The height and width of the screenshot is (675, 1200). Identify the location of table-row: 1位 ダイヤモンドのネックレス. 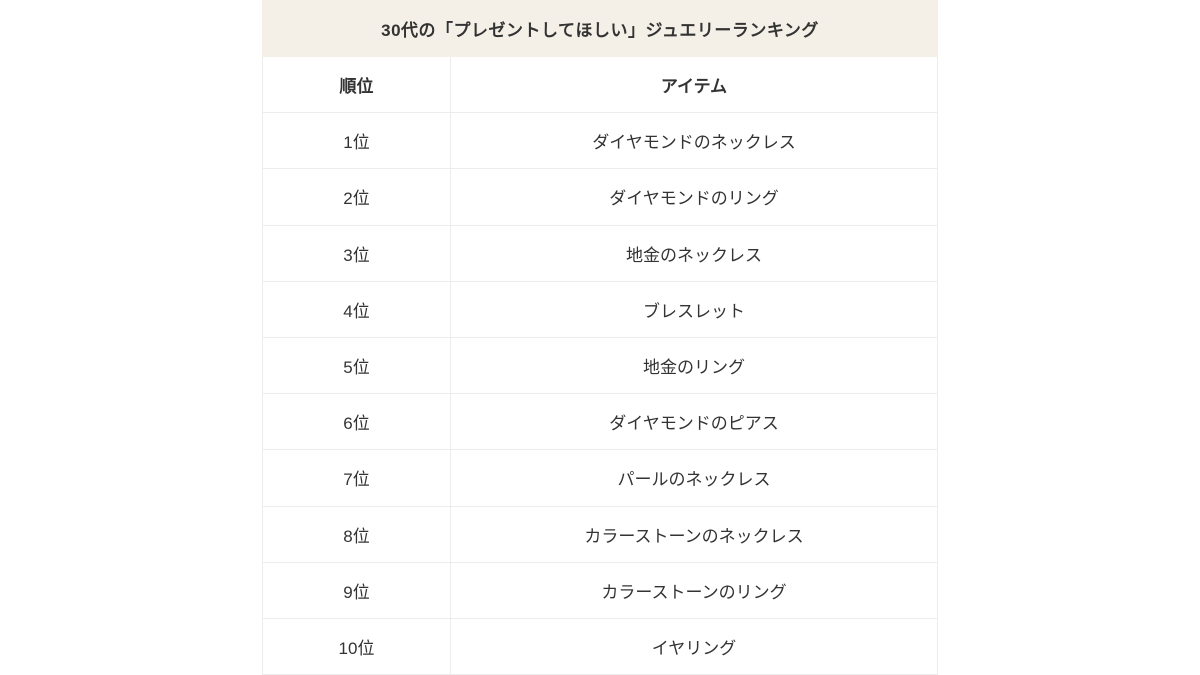
(600, 141).